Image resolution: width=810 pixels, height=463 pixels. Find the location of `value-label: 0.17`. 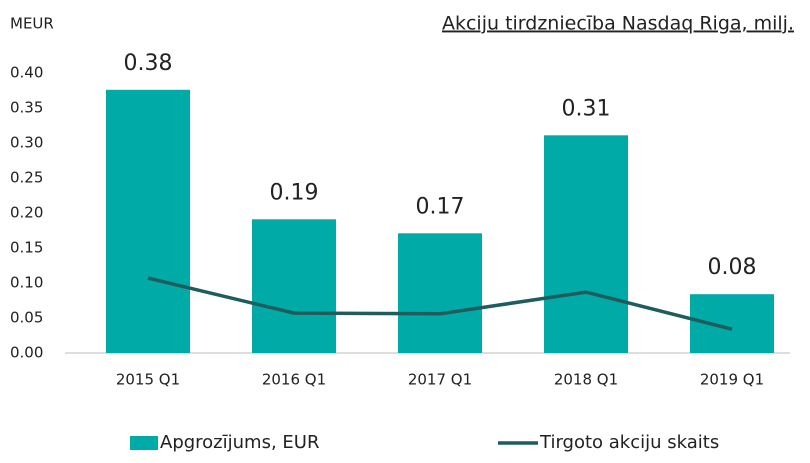

value-label: 0.17 is located at coordinates (440, 206).